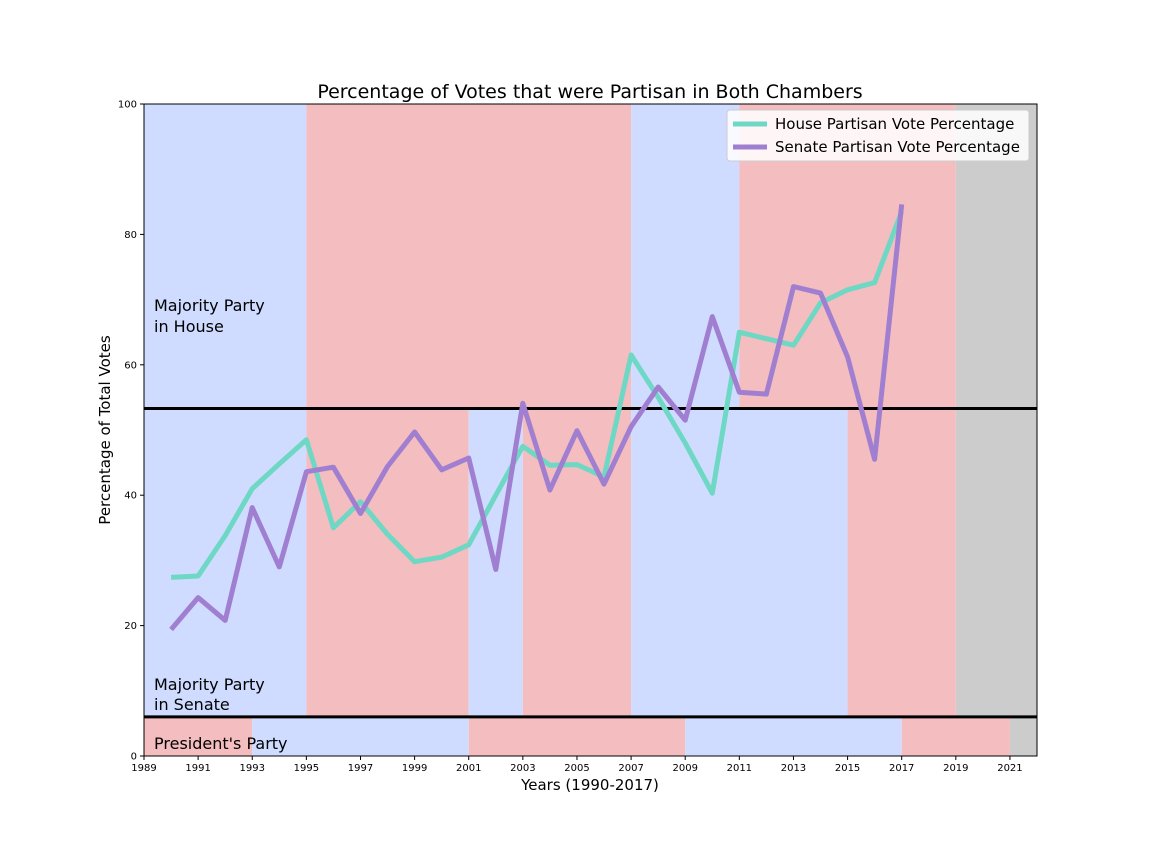 The height and width of the screenshot is (864, 1152). Describe the element at coordinates (576, 768) in the screenshot. I see `x-tick-label-8: 2005` at that location.